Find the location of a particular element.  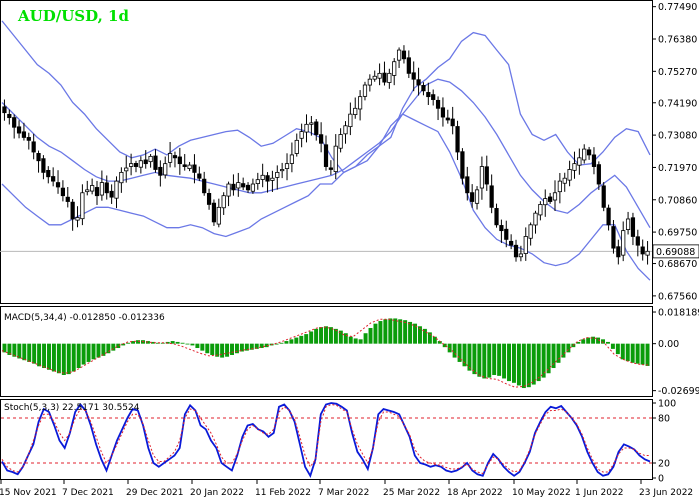

price-tick-label: 0.69750 is located at coordinates (677, 233).